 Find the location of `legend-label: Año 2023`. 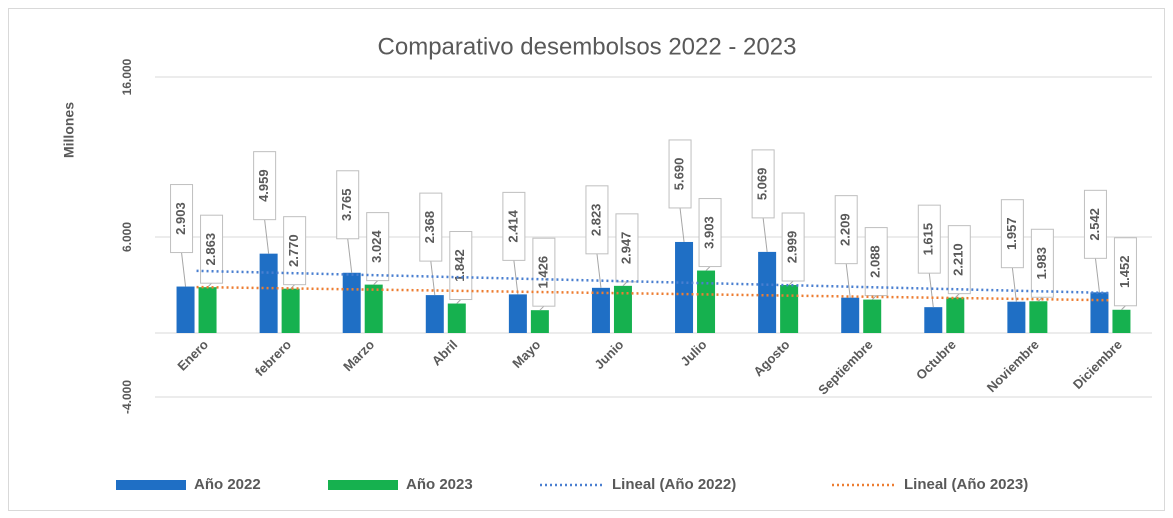

legend-label: Año 2023 is located at coordinates (439, 484).